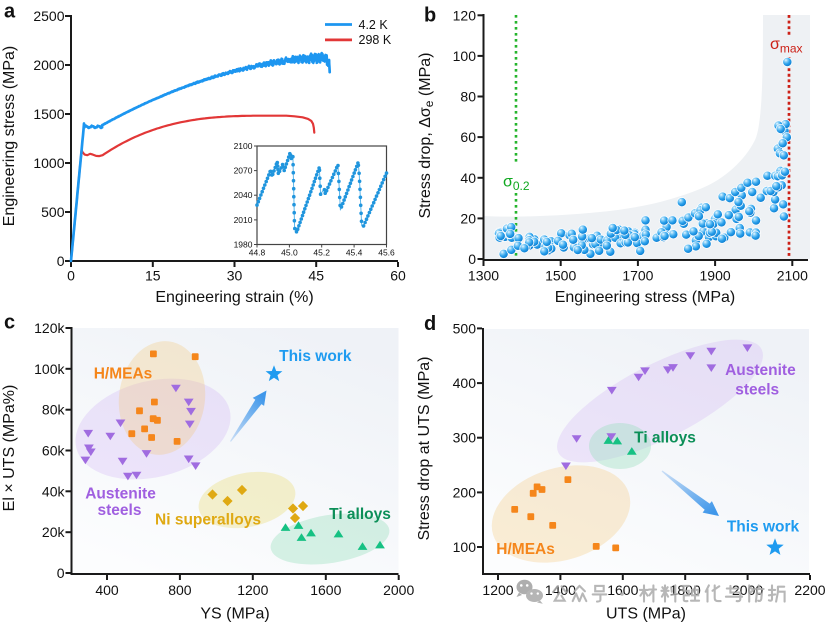  Describe the element at coordinates (465, 438) in the screenshot. I see `svg-text: 300` at that location.